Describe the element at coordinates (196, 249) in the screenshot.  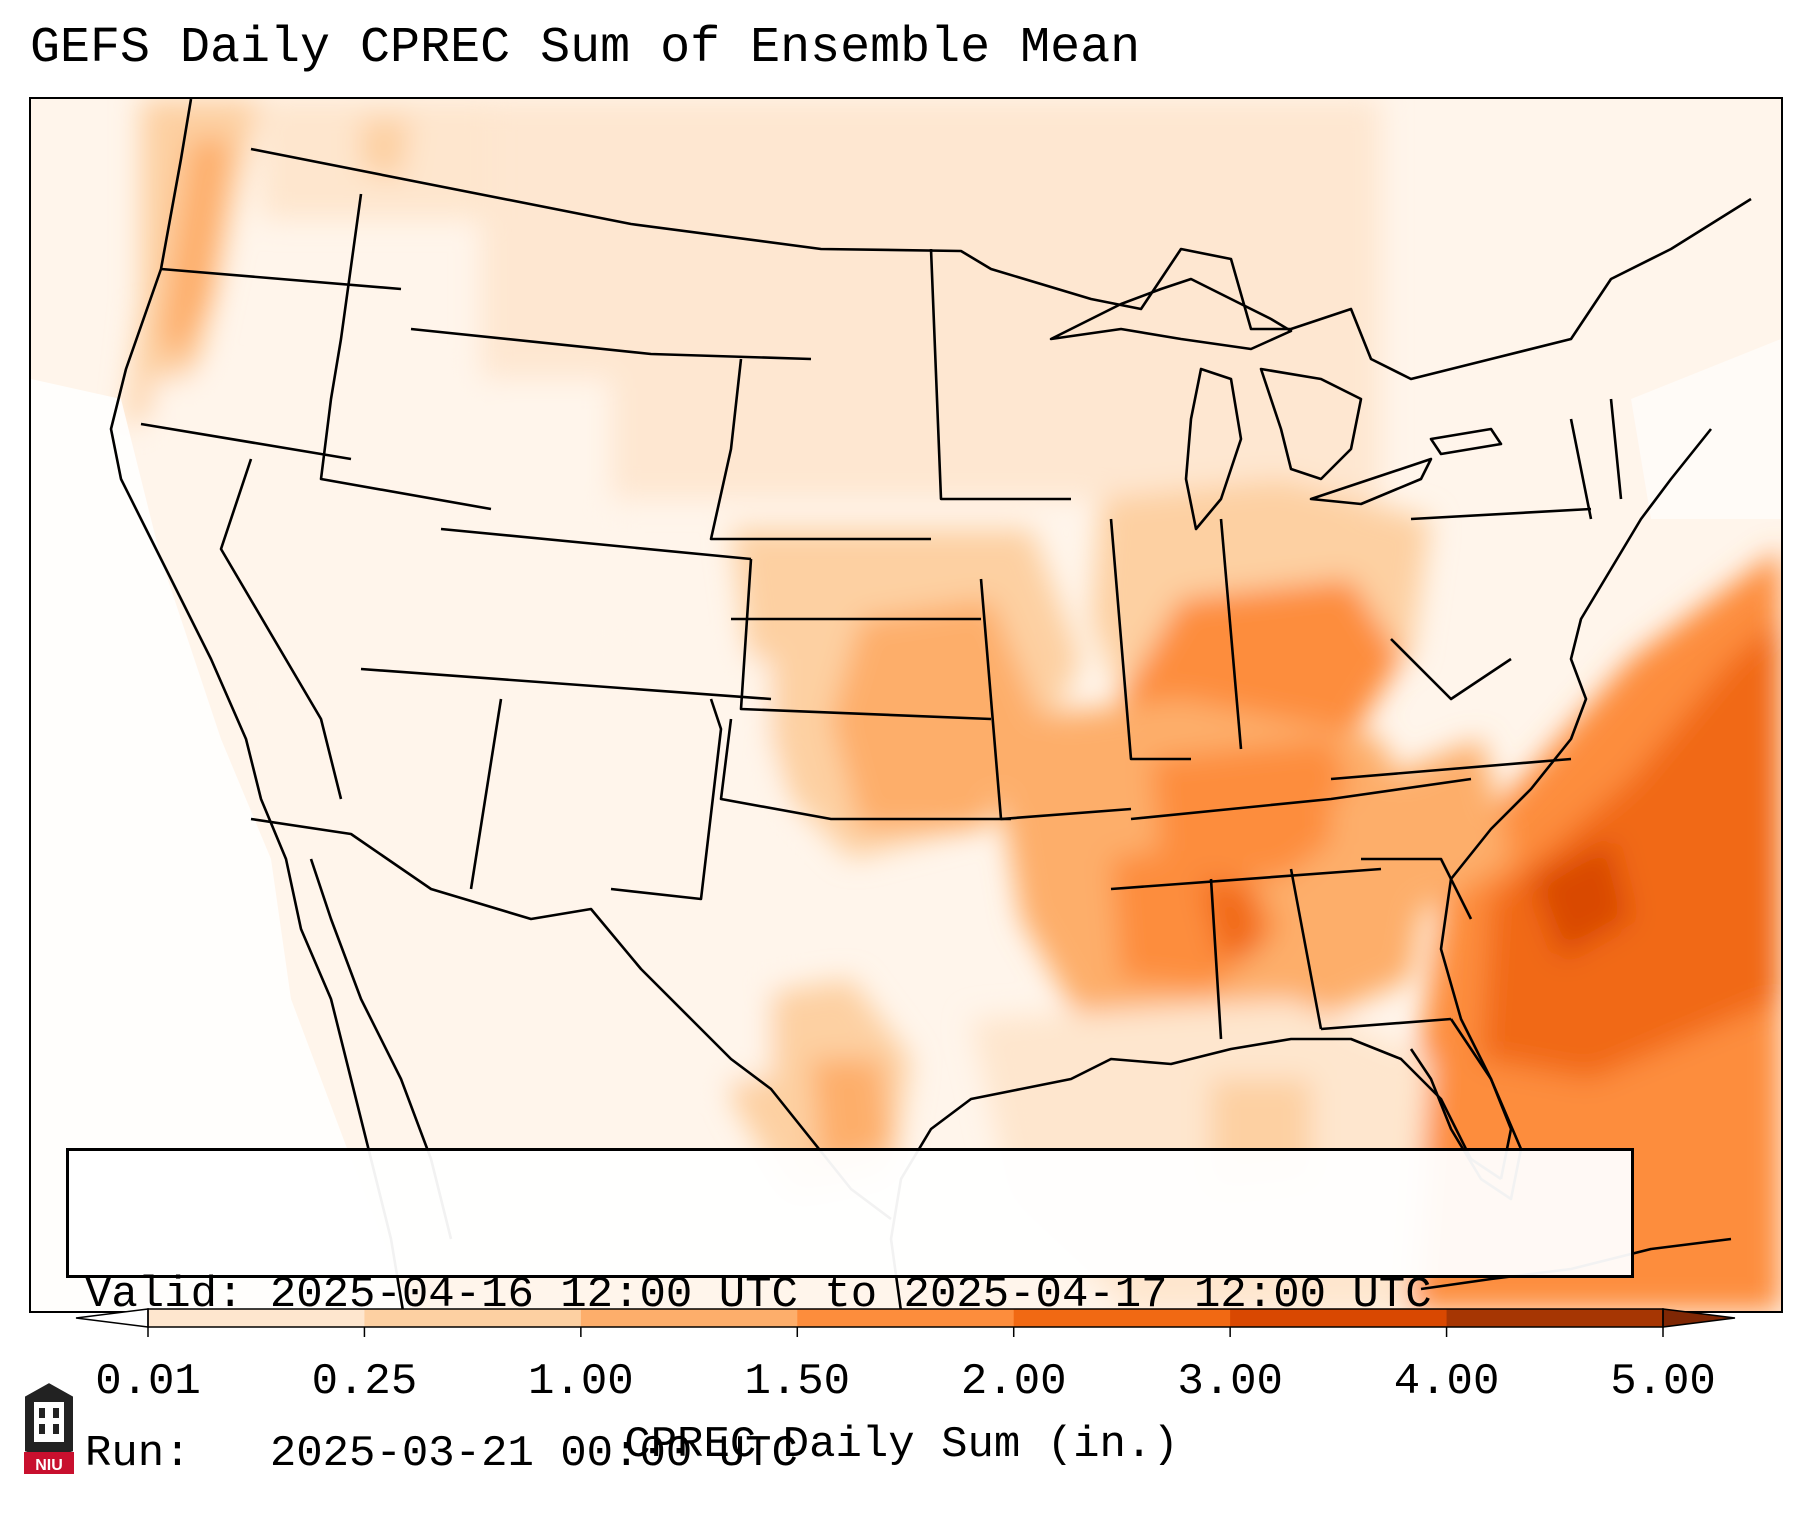
I see `precip-area-pnw-core` at that location.